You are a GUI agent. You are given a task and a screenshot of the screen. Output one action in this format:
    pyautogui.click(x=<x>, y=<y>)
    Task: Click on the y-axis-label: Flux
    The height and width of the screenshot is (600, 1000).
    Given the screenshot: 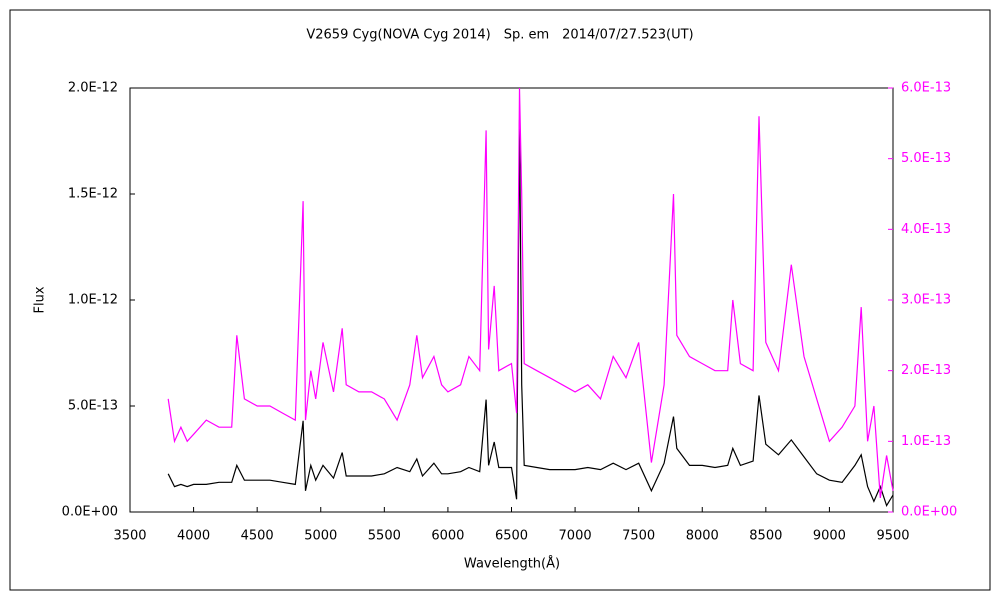 What is the action you would take?
    pyautogui.click(x=40, y=299)
    